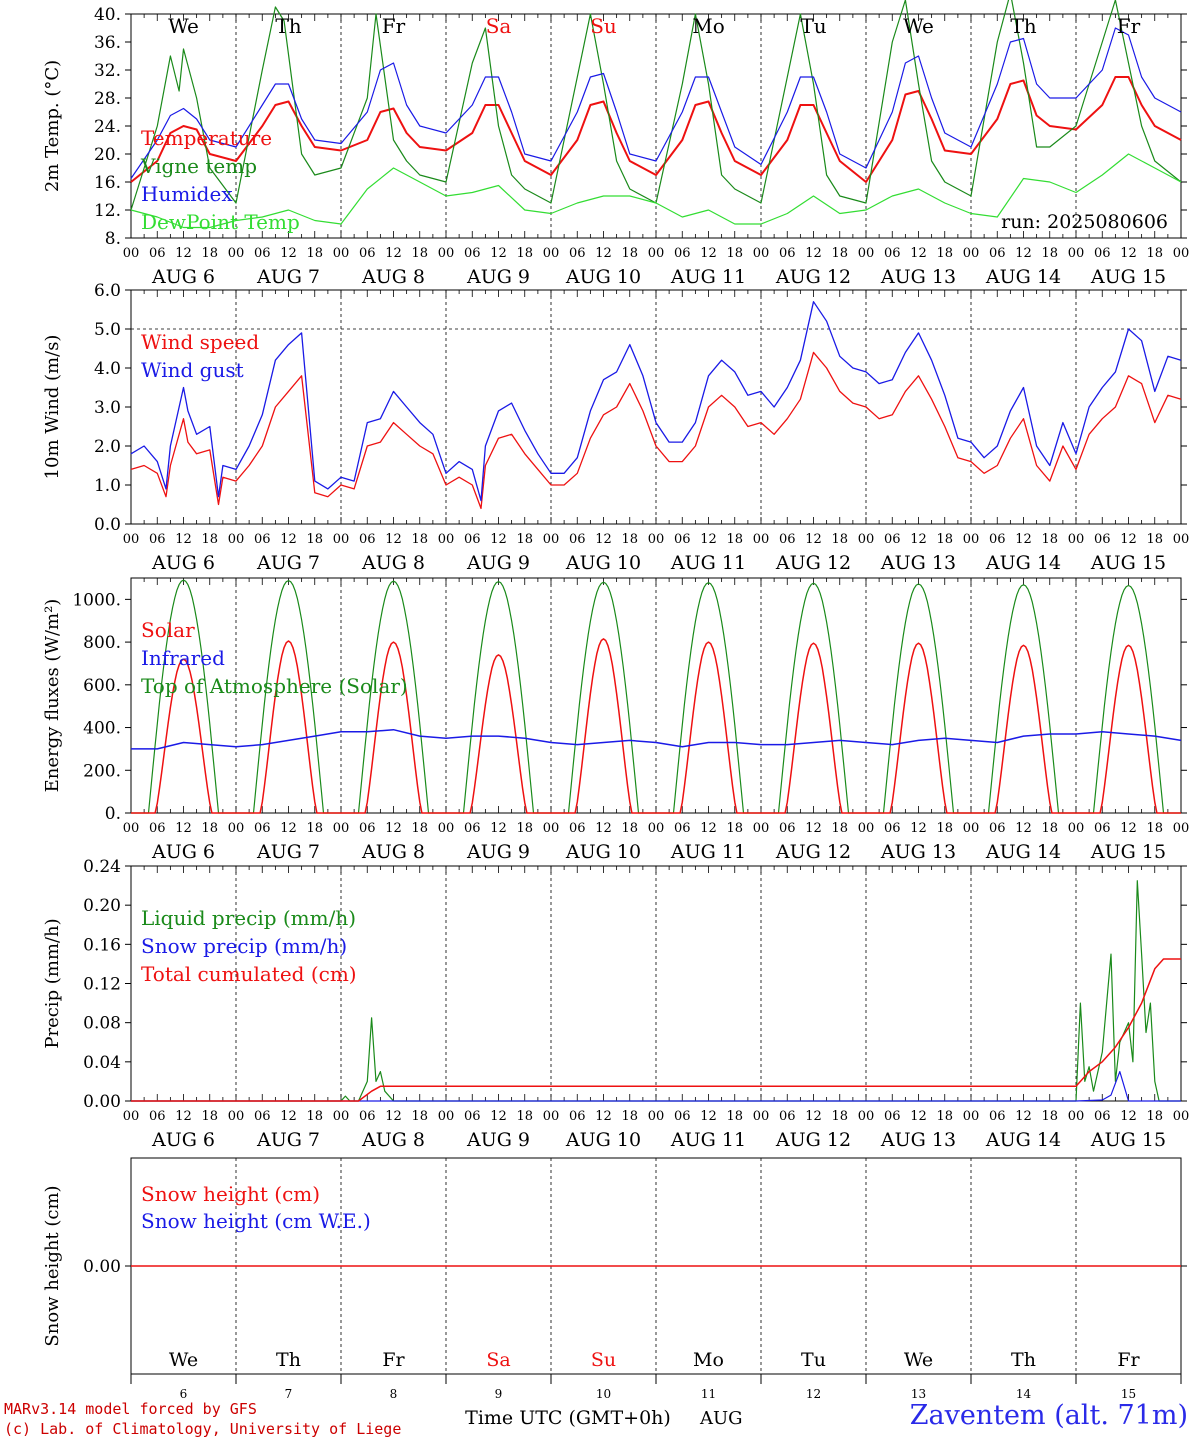 This screenshot has width=1194, height=1440. I want to click on y-tick-label: 400., so click(102, 729).